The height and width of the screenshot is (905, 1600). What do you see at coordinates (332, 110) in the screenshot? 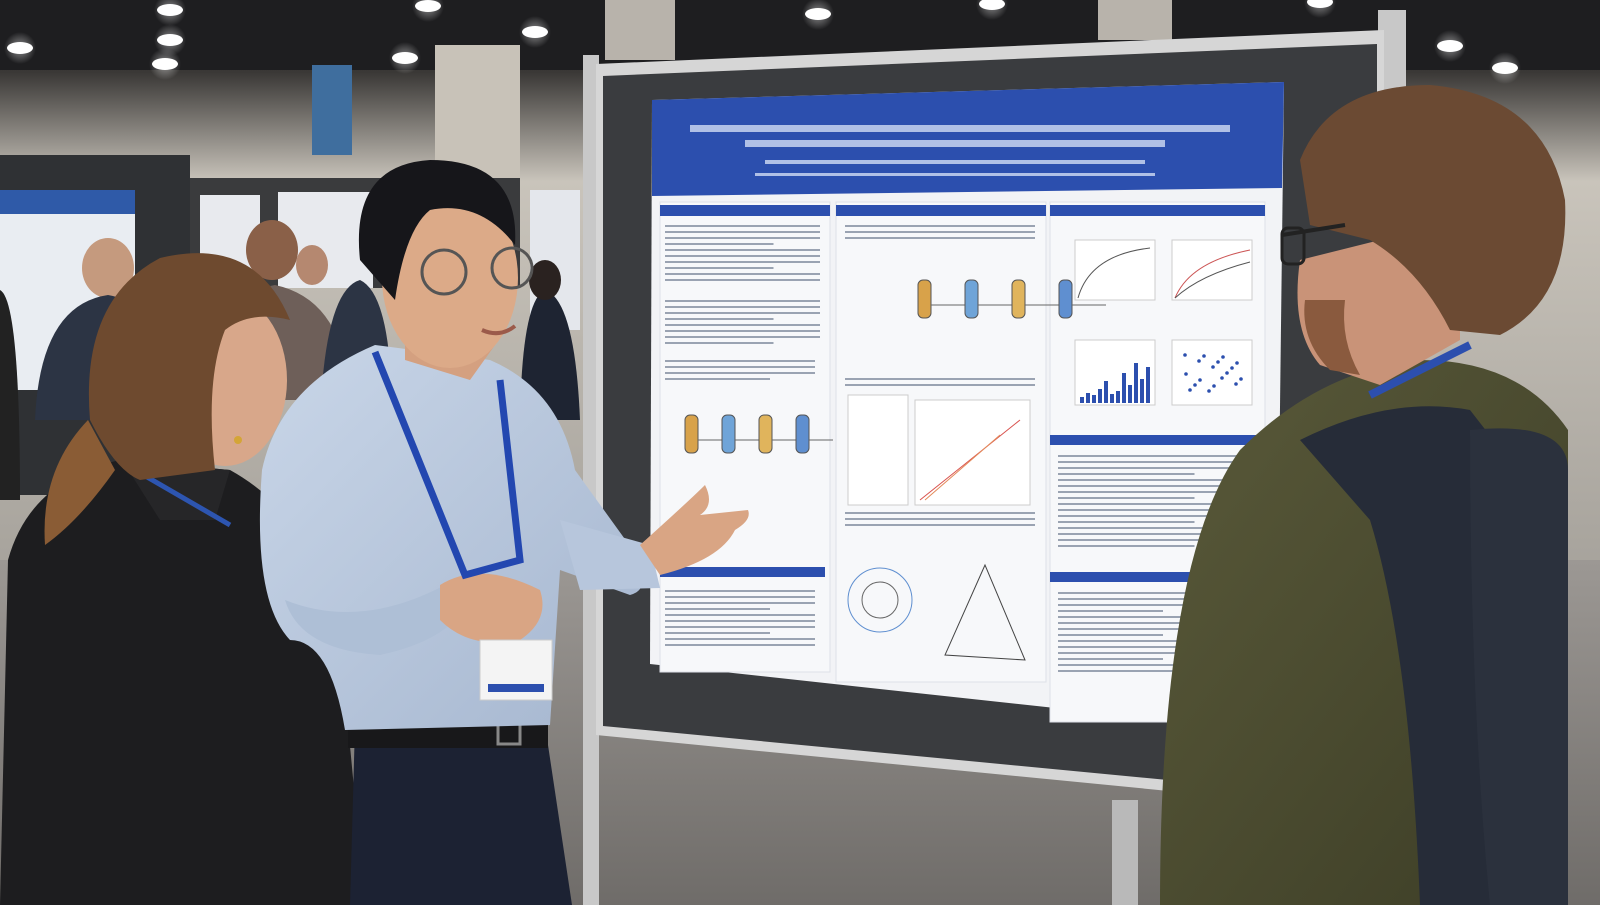
I see `banner` at bounding box center [332, 110].